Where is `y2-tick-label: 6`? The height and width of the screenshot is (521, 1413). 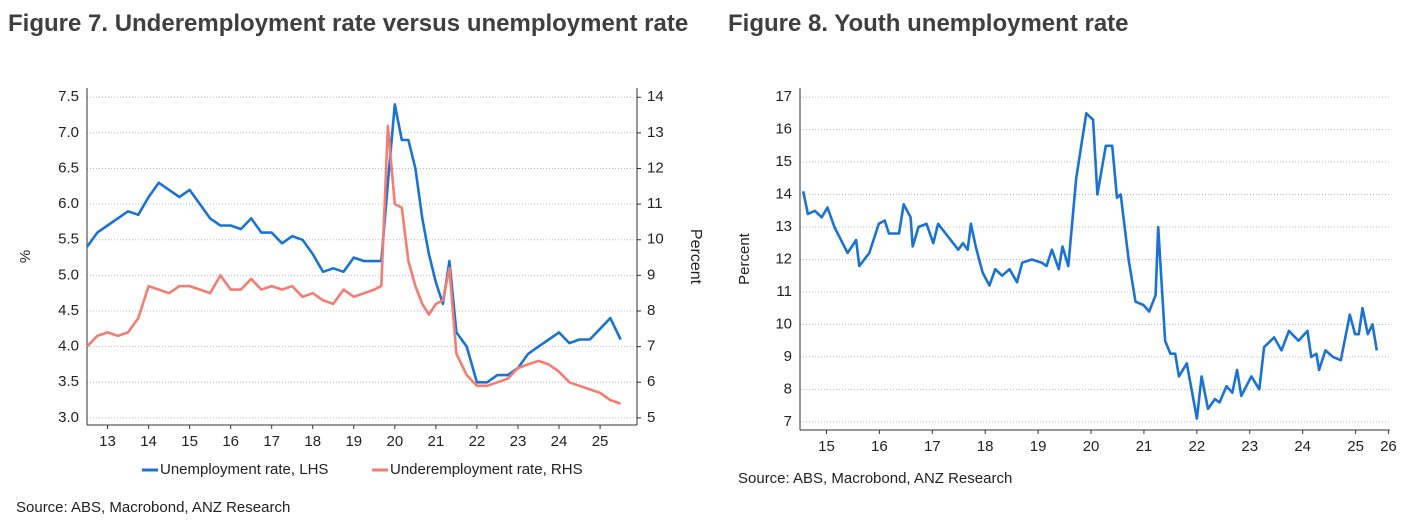
y2-tick-label: 6 is located at coordinates (651, 381).